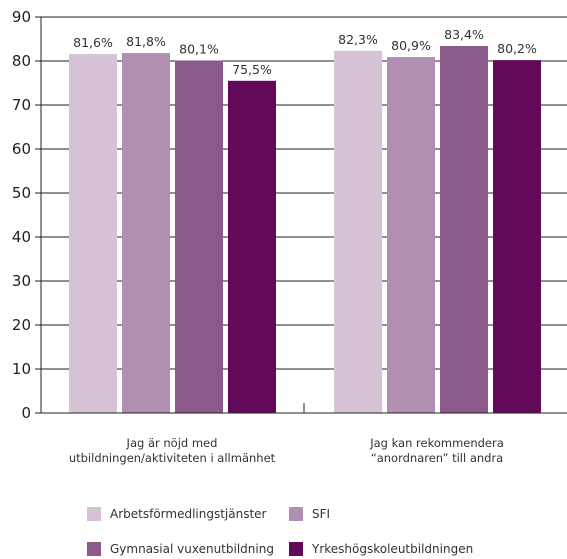 This screenshot has width=567, height=559. I want to click on data-label: 82,3%, so click(358, 39).